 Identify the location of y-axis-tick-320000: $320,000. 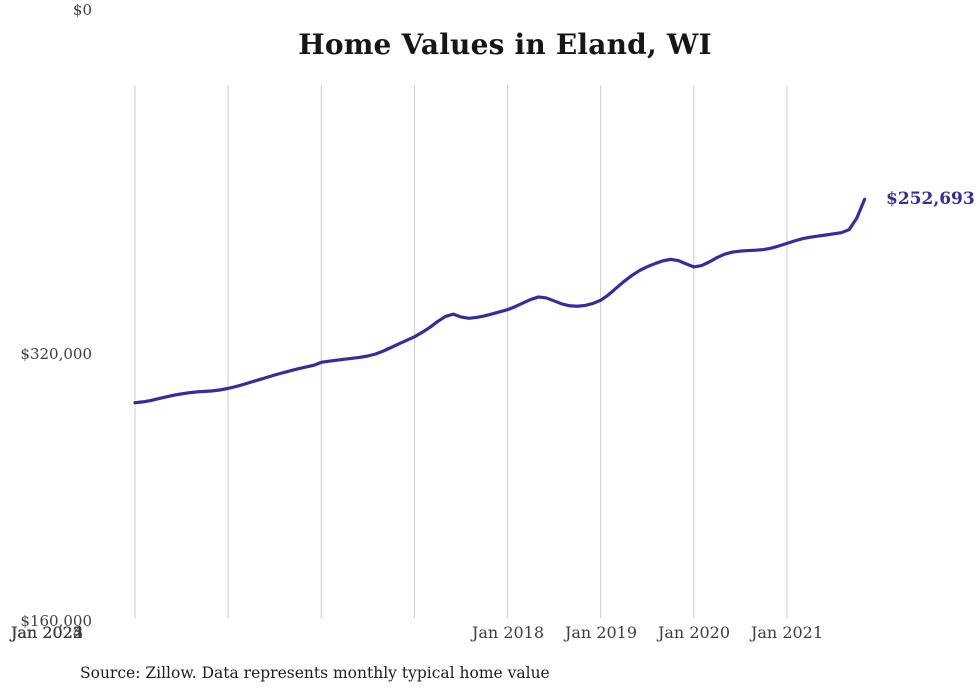
(56, 354).